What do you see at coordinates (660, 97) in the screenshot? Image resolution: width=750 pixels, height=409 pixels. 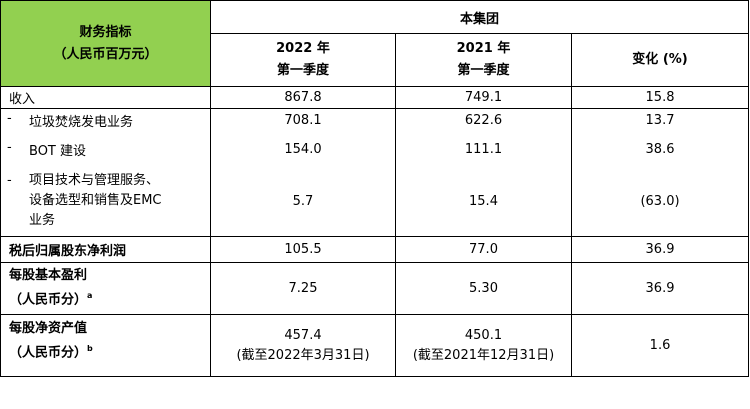 I see `cell-value: 15.8` at bounding box center [660, 97].